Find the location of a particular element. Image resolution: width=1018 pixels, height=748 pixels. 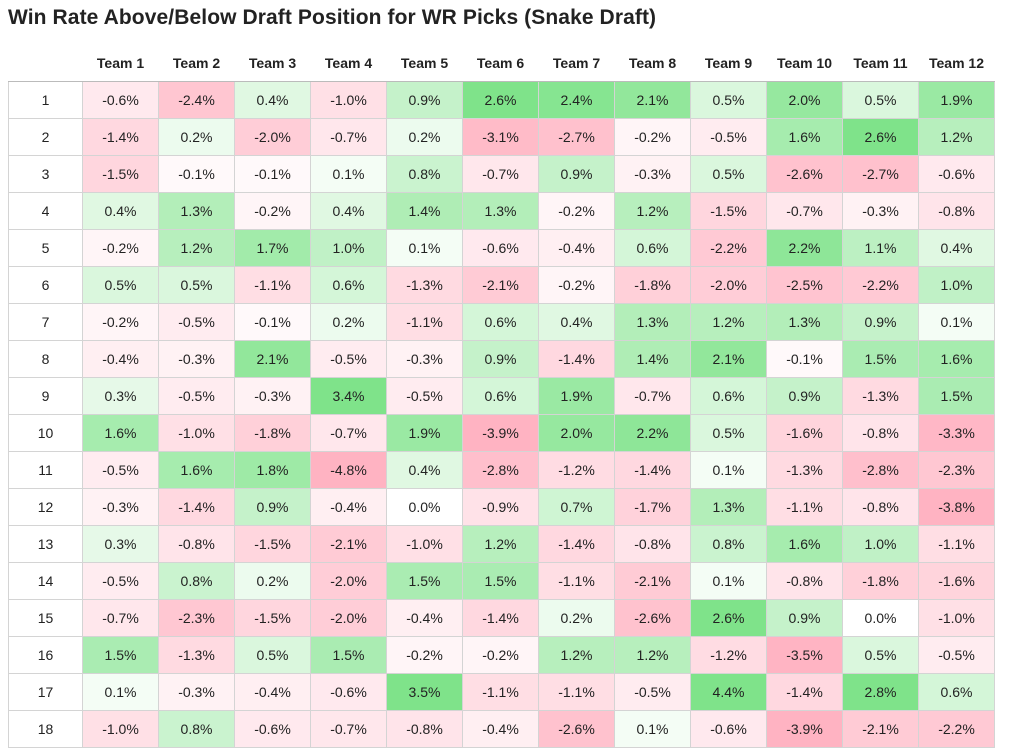

column-header: Team 12 is located at coordinates (956, 63).